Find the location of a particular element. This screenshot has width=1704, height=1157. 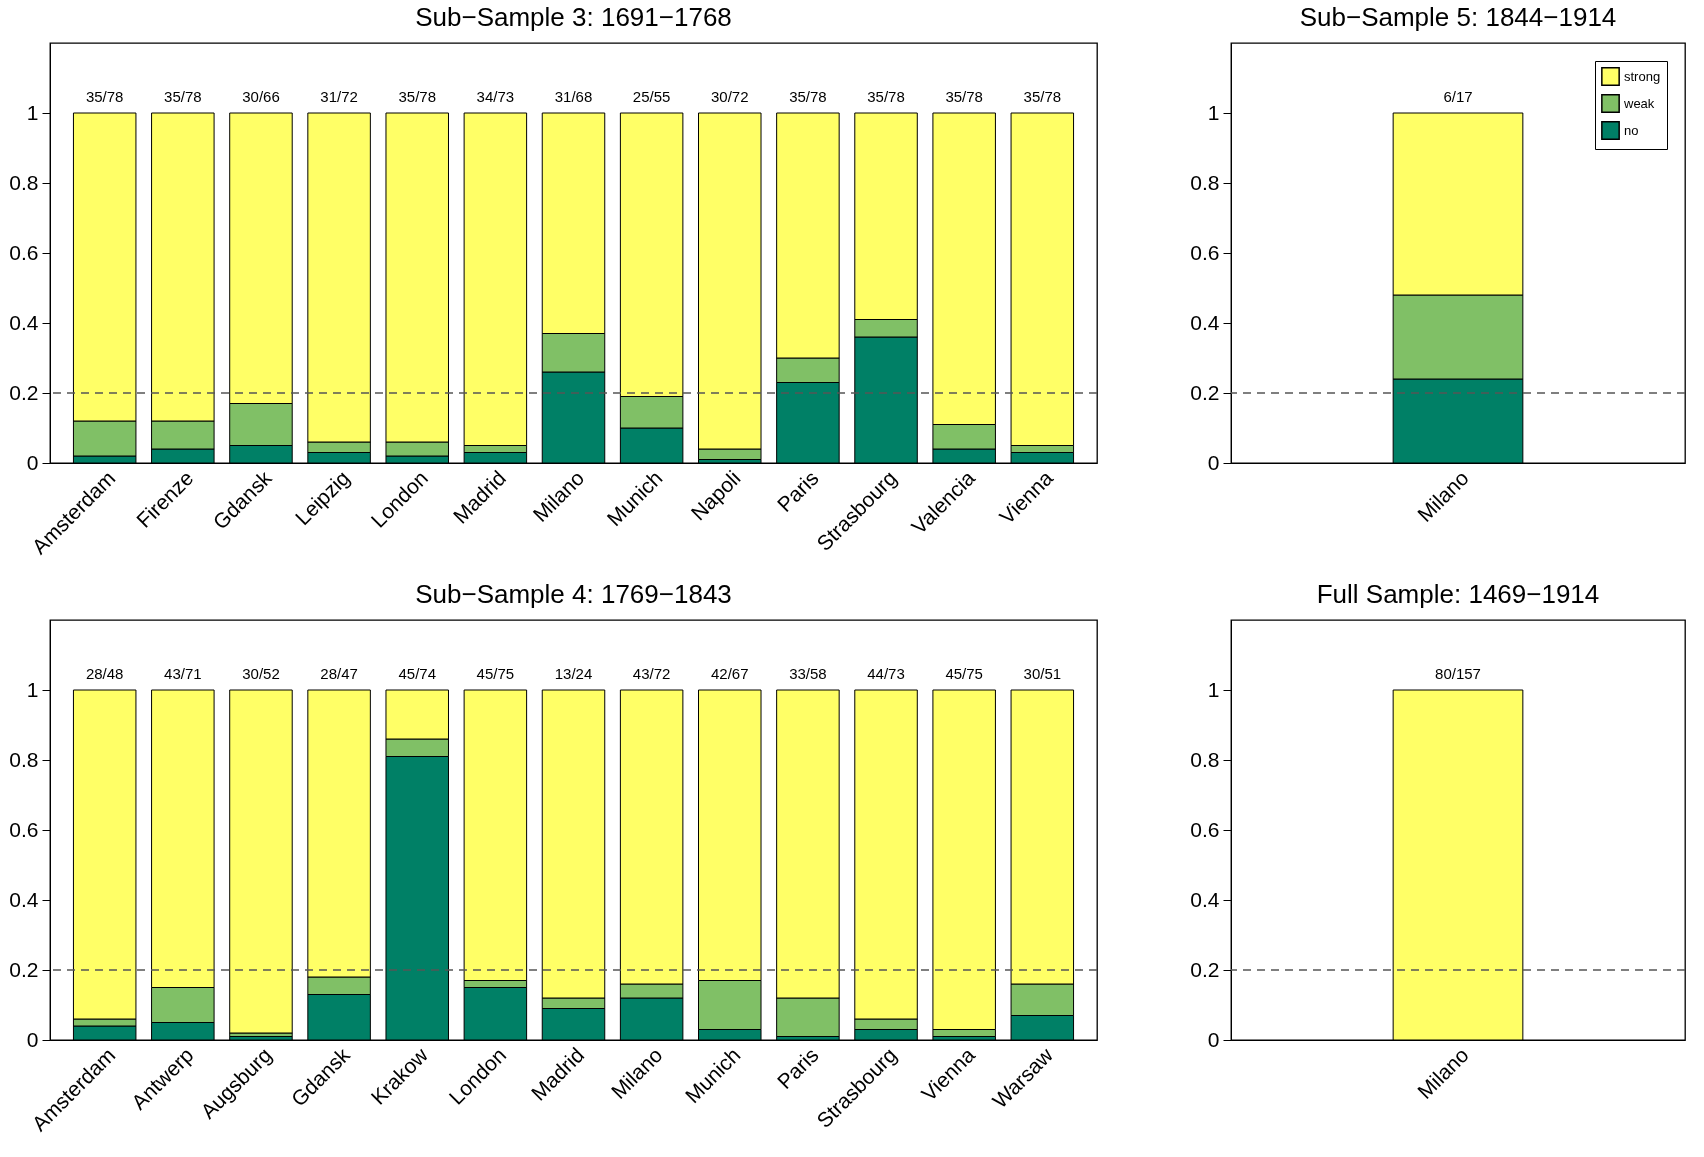

total-label: 13/24 is located at coordinates (573, 673).